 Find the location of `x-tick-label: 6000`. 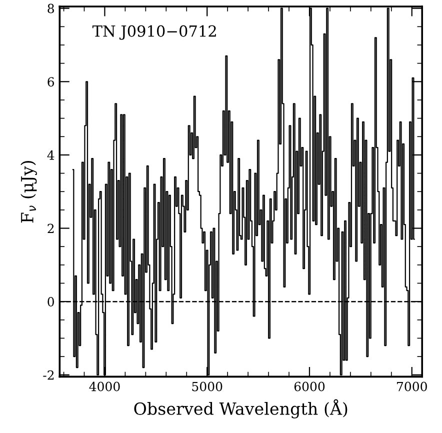

x-tick-label: 6000 is located at coordinates (309, 387).